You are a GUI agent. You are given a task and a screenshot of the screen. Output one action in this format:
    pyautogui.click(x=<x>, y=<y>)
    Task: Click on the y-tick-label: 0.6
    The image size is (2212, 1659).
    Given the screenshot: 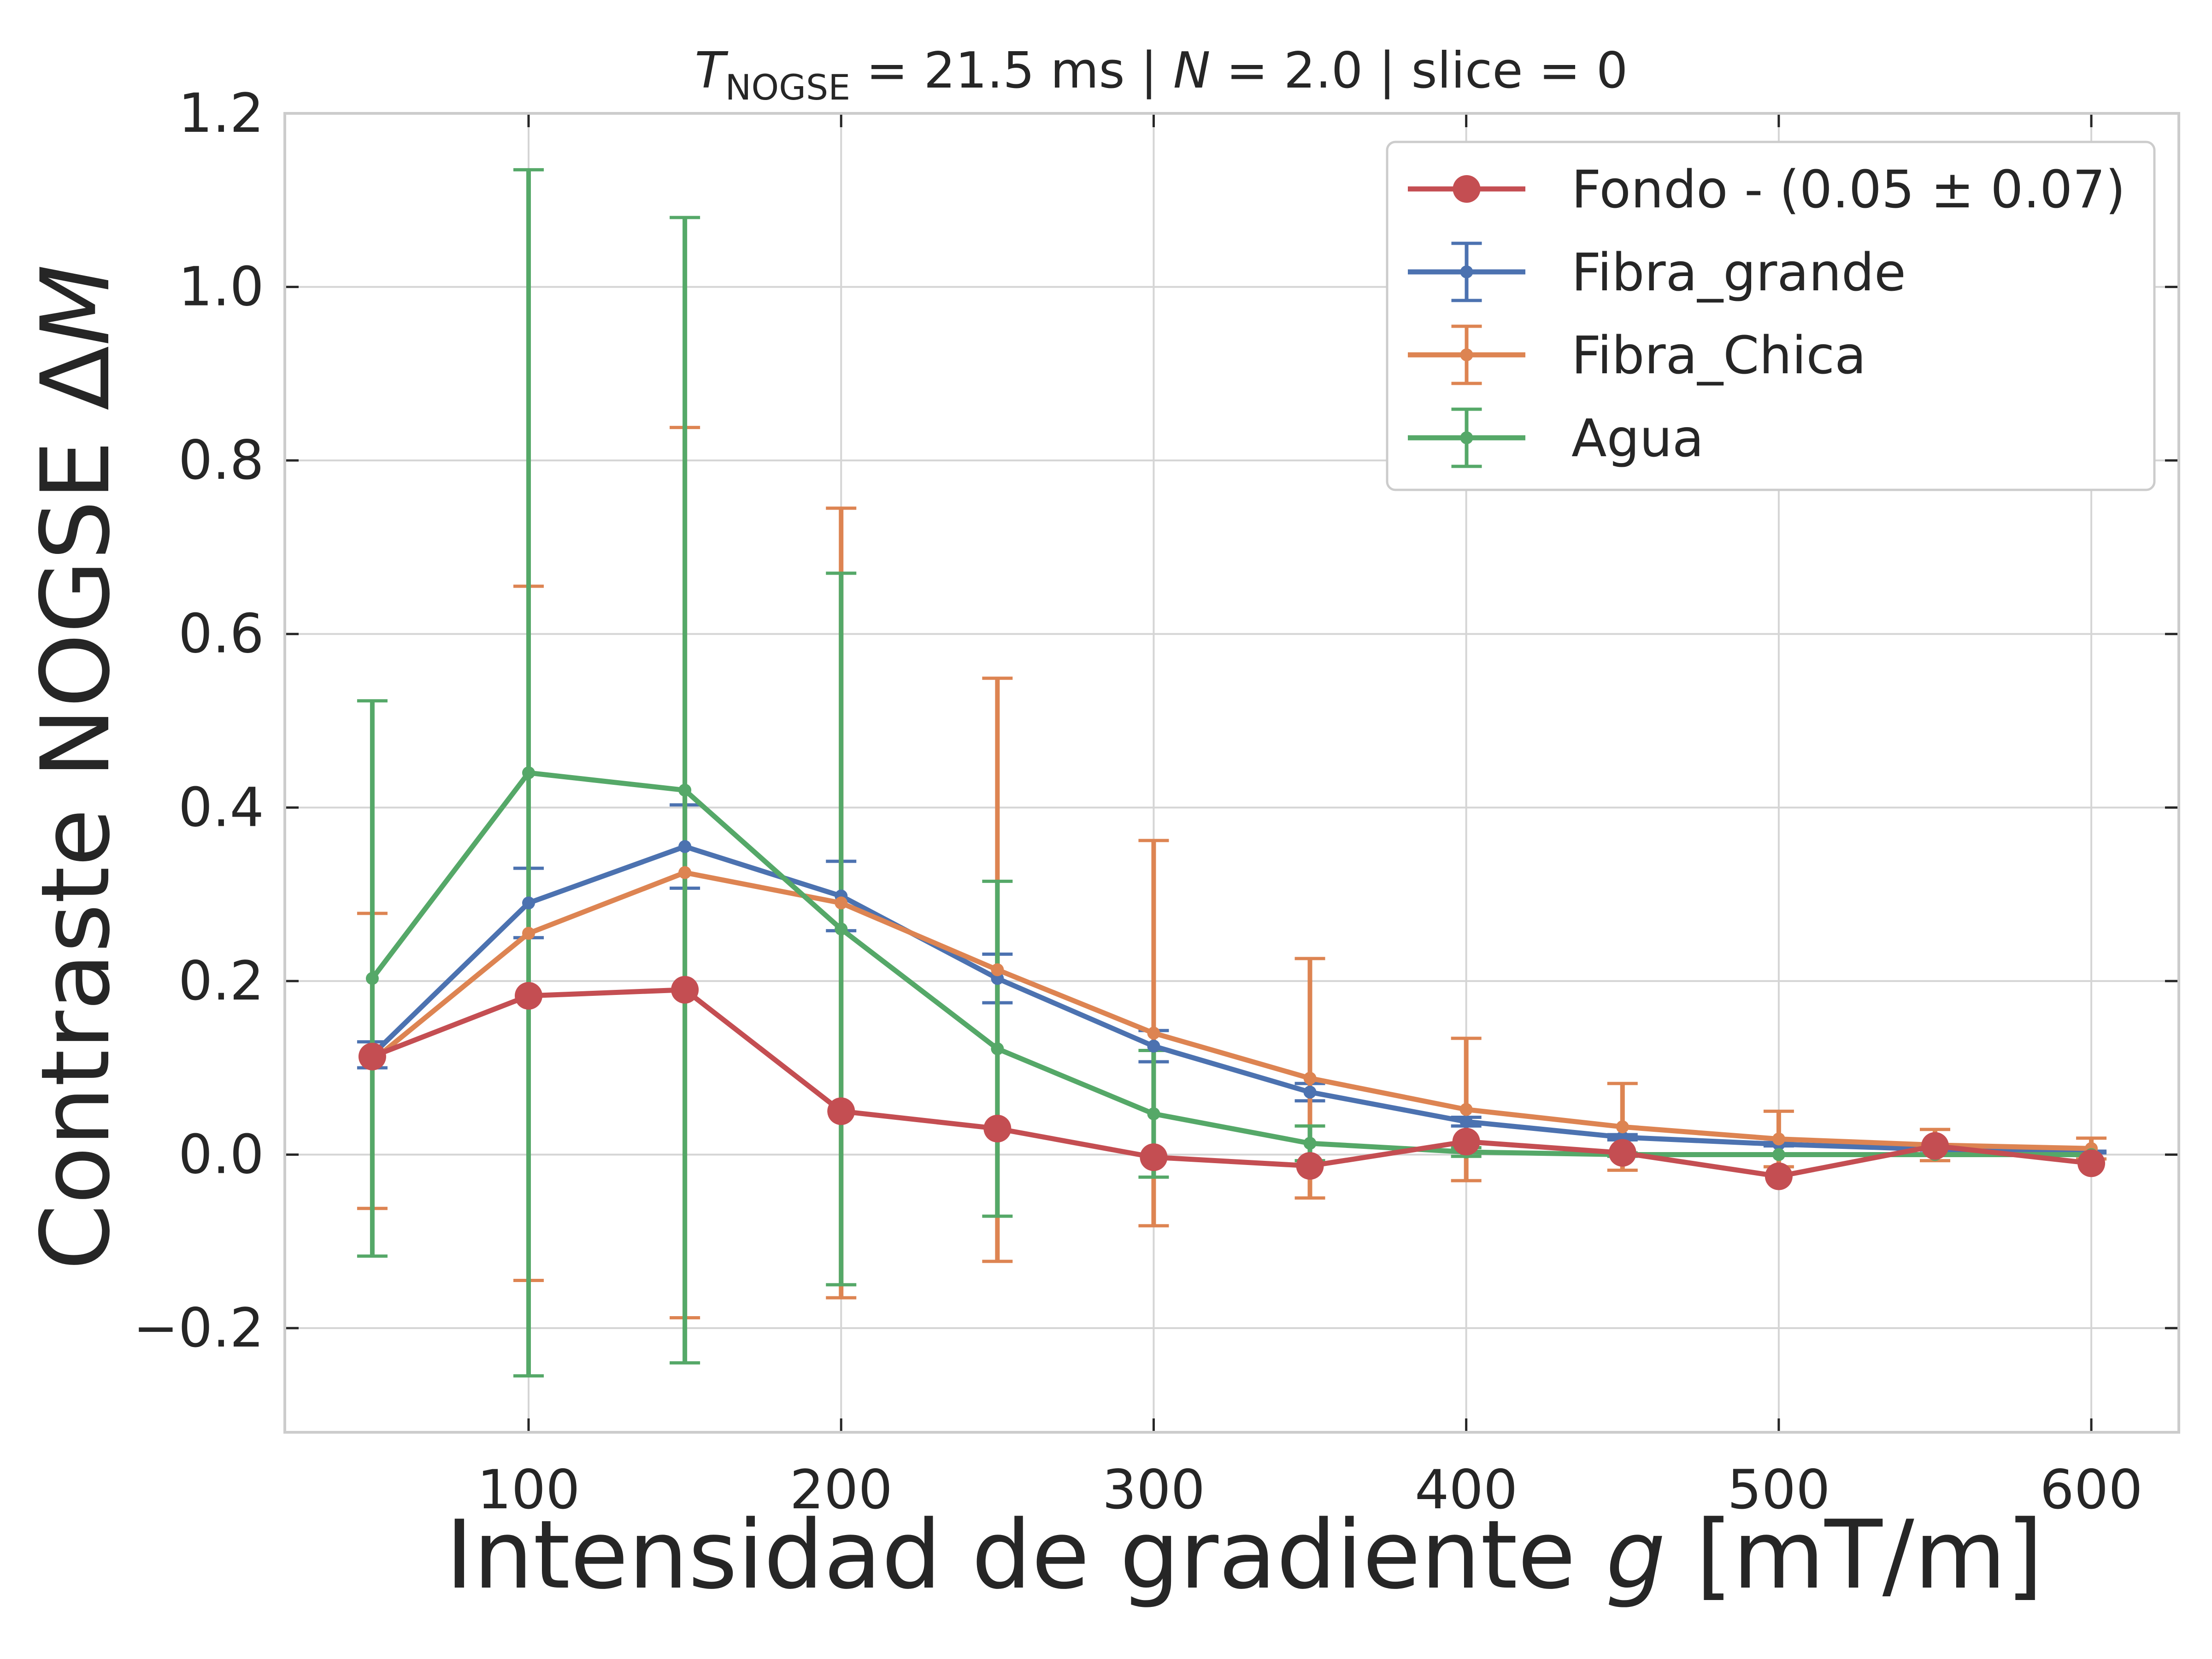 What is the action you would take?
    pyautogui.click(x=221, y=633)
    